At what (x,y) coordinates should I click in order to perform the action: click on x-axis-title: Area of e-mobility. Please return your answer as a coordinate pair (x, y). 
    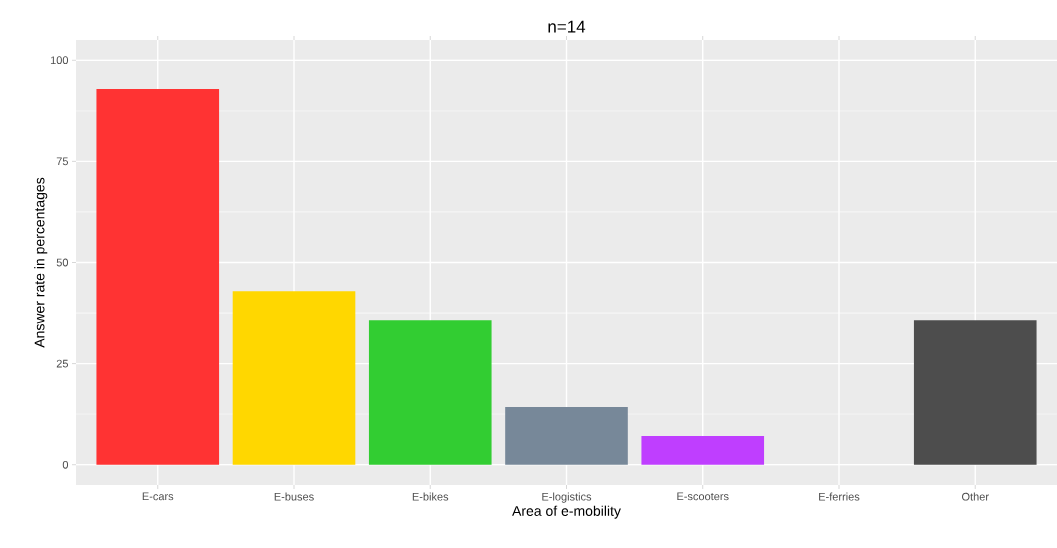
    Looking at the image, I should click on (566, 512).